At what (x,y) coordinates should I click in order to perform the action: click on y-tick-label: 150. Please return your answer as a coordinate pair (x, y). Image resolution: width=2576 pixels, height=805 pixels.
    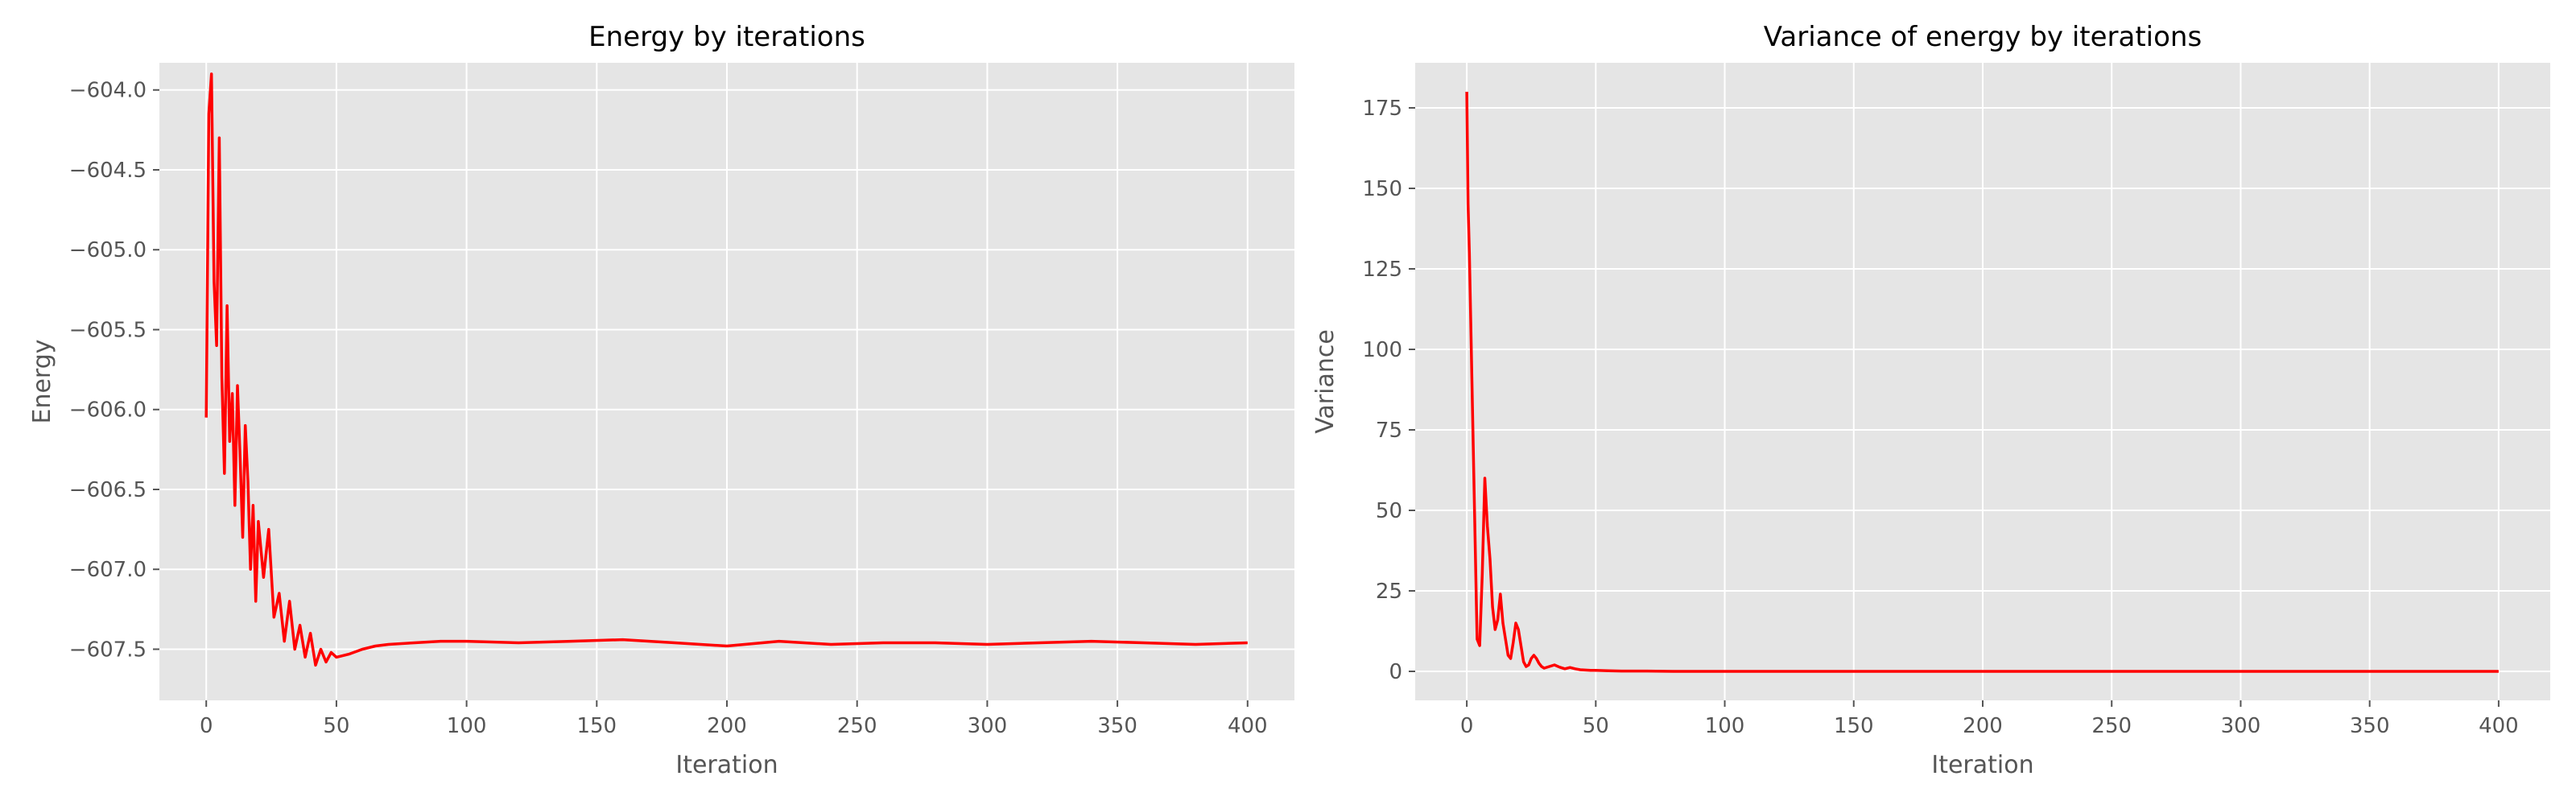
    Looking at the image, I should click on (1382, 189).